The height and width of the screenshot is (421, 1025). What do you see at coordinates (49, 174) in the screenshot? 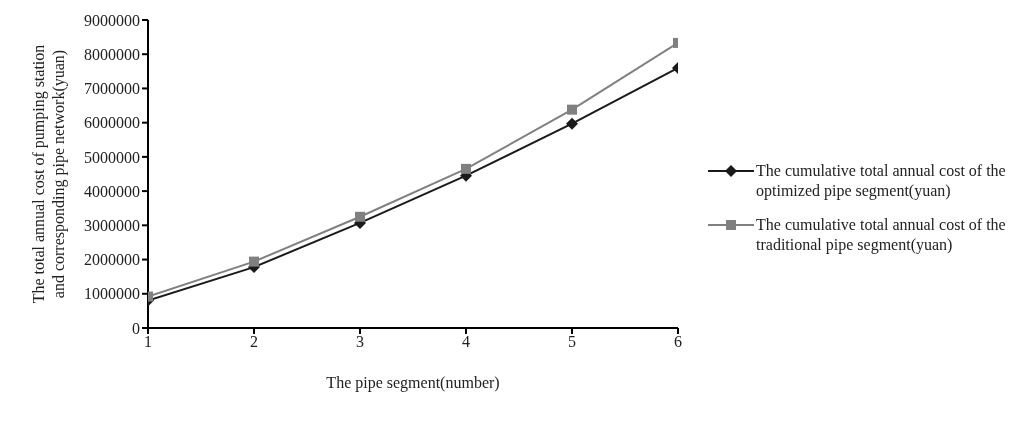
I see `y-axis-title: The total annual cost of pumping station and corresponding pipe network(yuan)` at bounding box center [49, 174].